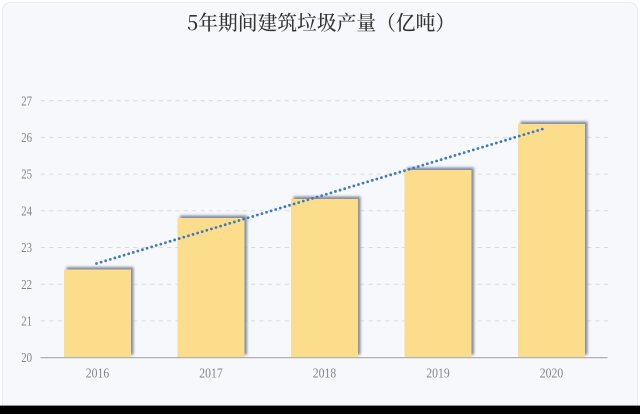 The height and width of the screenshot is (414, 640). I want to click on svg-text: 20, so click(26, 358).